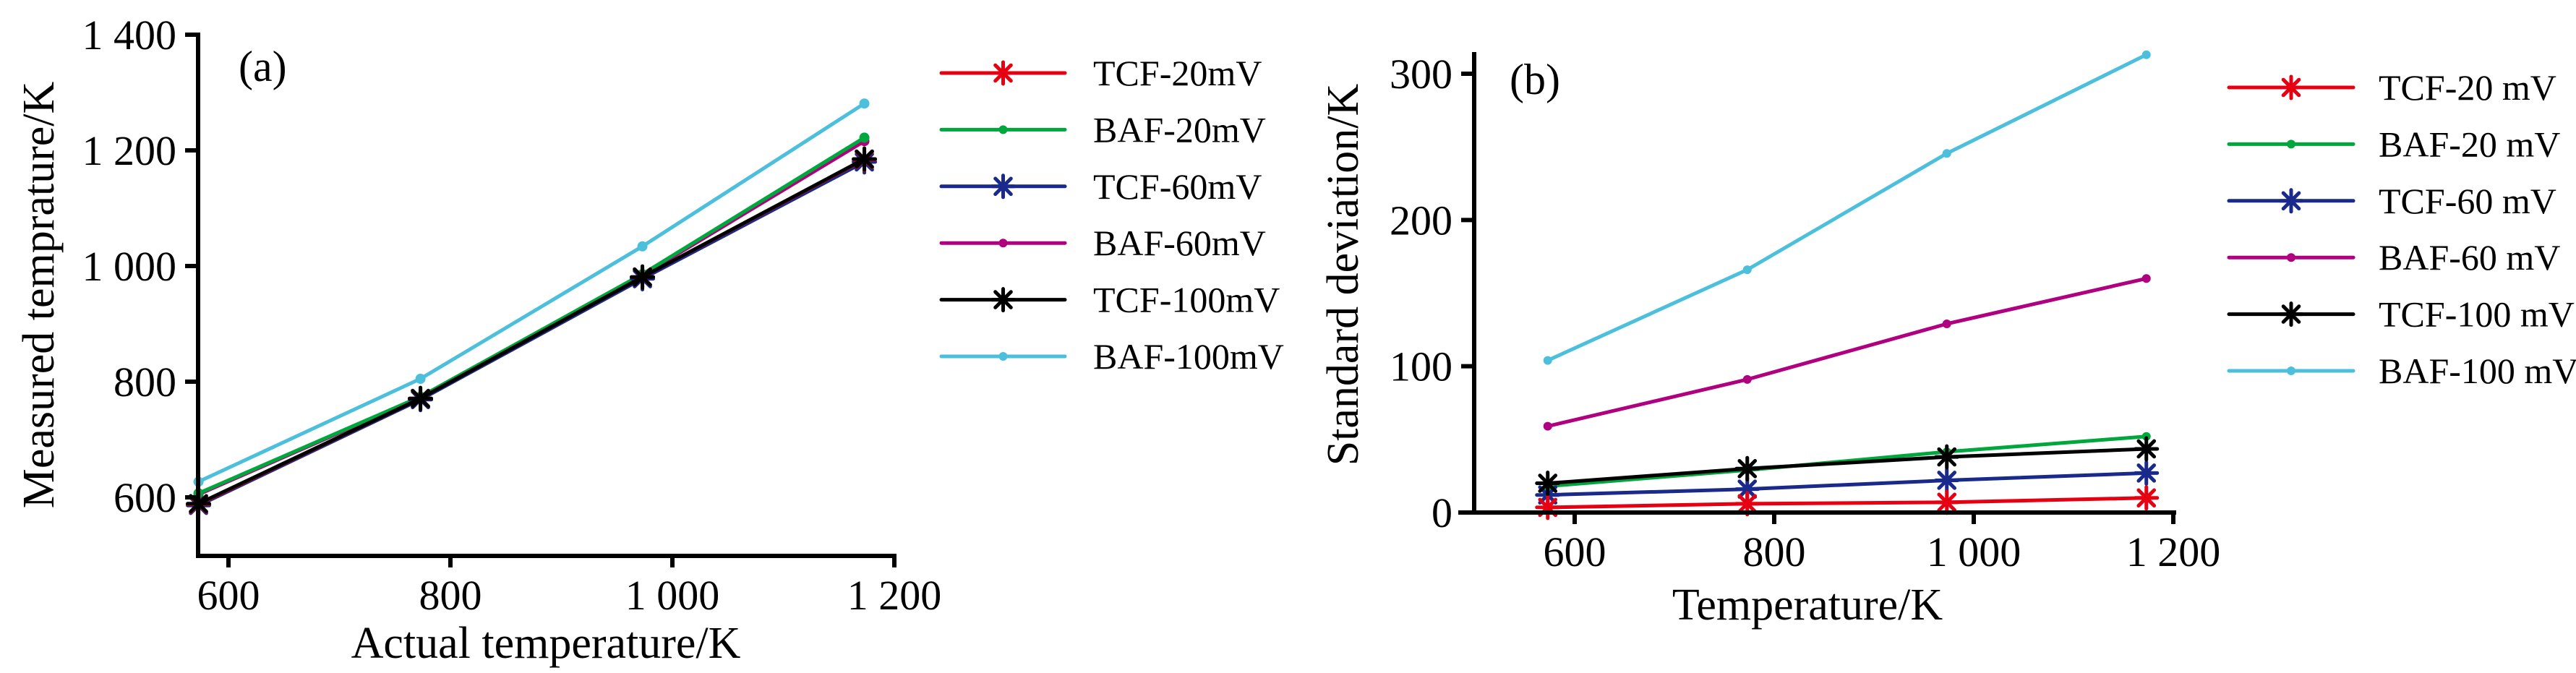 The width and height of the screenshot is (2576, 673). What do you see at coordinates (39, 295) in the screenshot?
I see `y-axis-title-a: Measured temprature/K` at bounding box center [39, 295].